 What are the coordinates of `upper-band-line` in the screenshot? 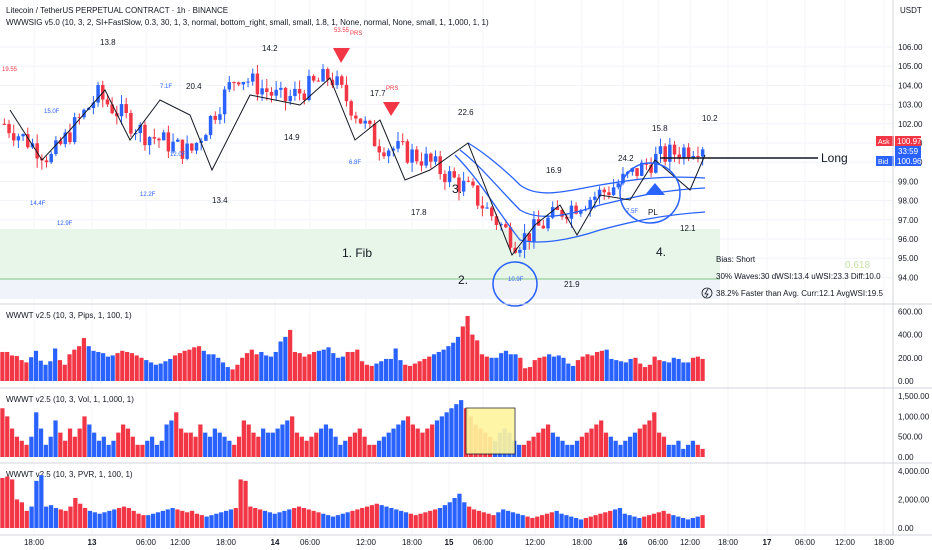 It's located at (586, 168).